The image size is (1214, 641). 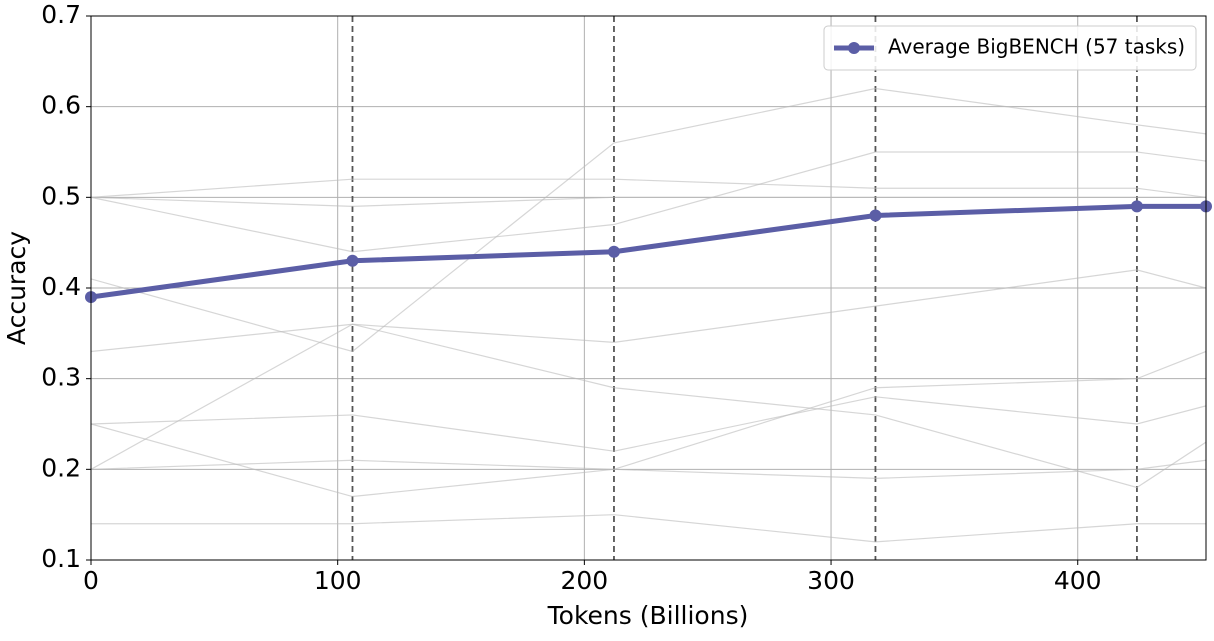 I want to click on x-tick-label: 100, so click(x=338, y=580).